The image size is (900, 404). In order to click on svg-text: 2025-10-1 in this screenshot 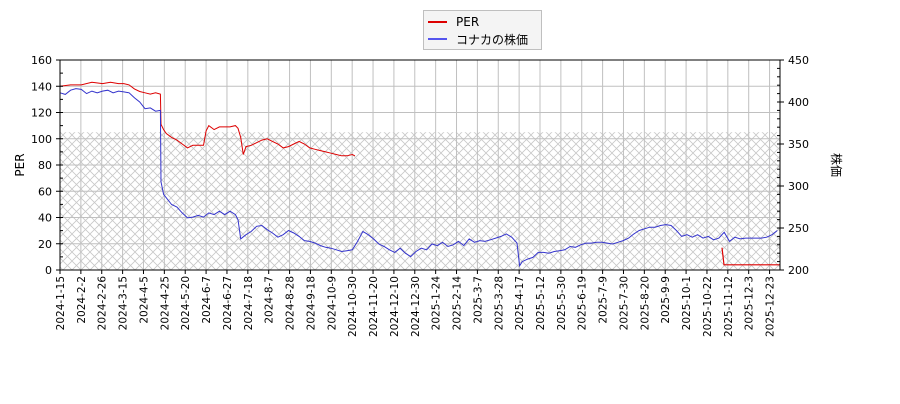, I will do `click(687, 303)`.